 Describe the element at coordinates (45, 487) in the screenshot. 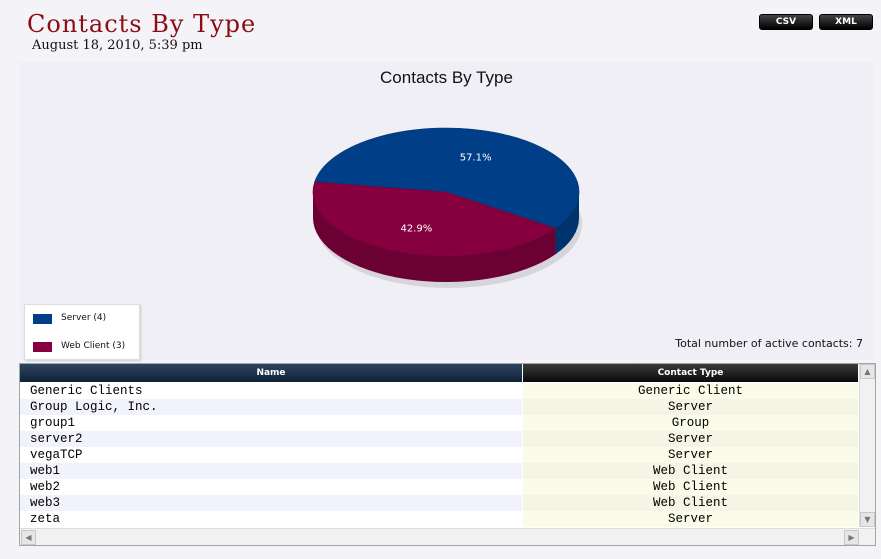

I see `cell-name: web2` at that location.